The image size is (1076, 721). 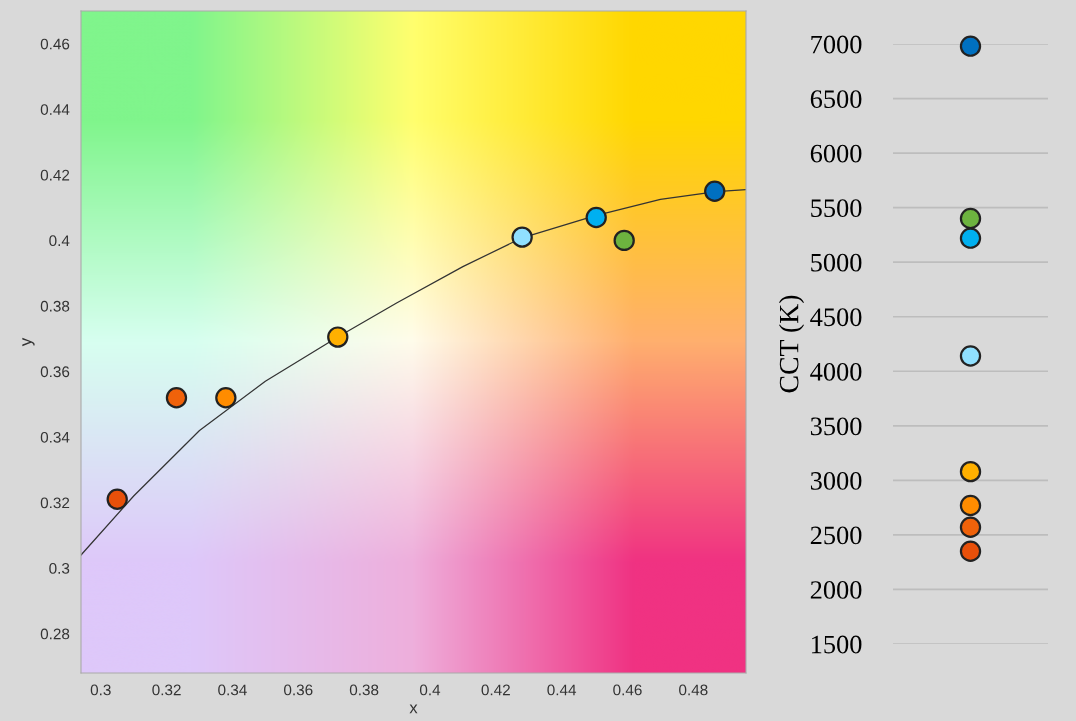 What do you see at coordinates (364, 690) in the screenshot?
I see `x-tick-label: 0.38` at bounding box center [364, 690].